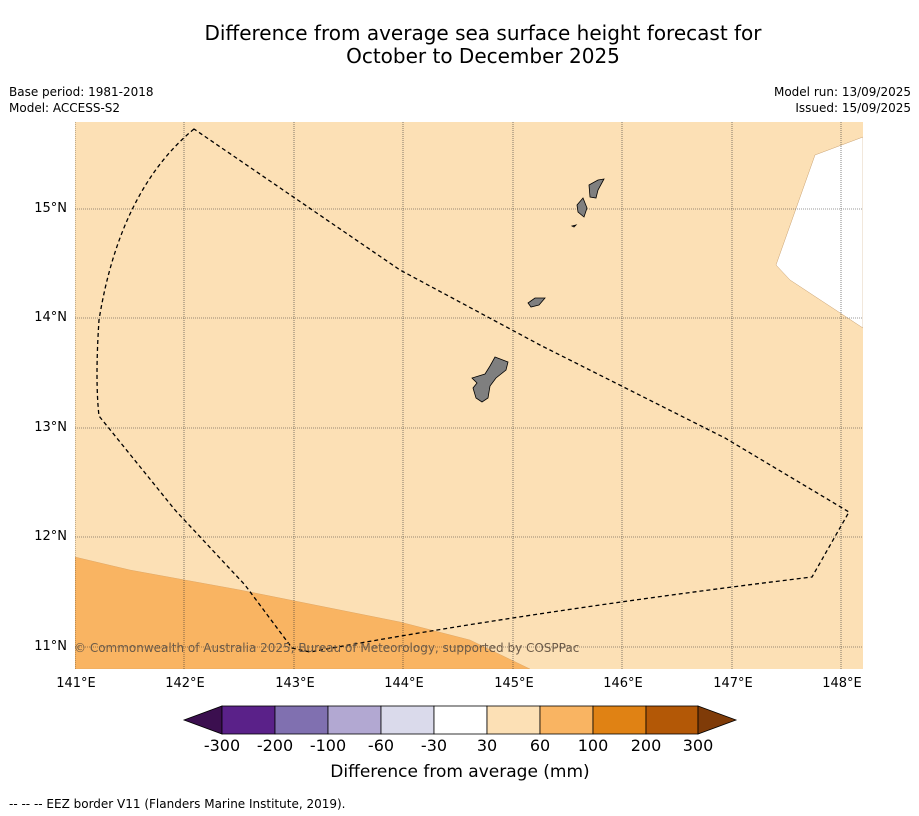  What do you see at coordinates (842, 100) in the screenshot?
I see `meta-right: Model run: 13/09/2025 Issued: 15/09/2025` at bounding box center [842, 100].